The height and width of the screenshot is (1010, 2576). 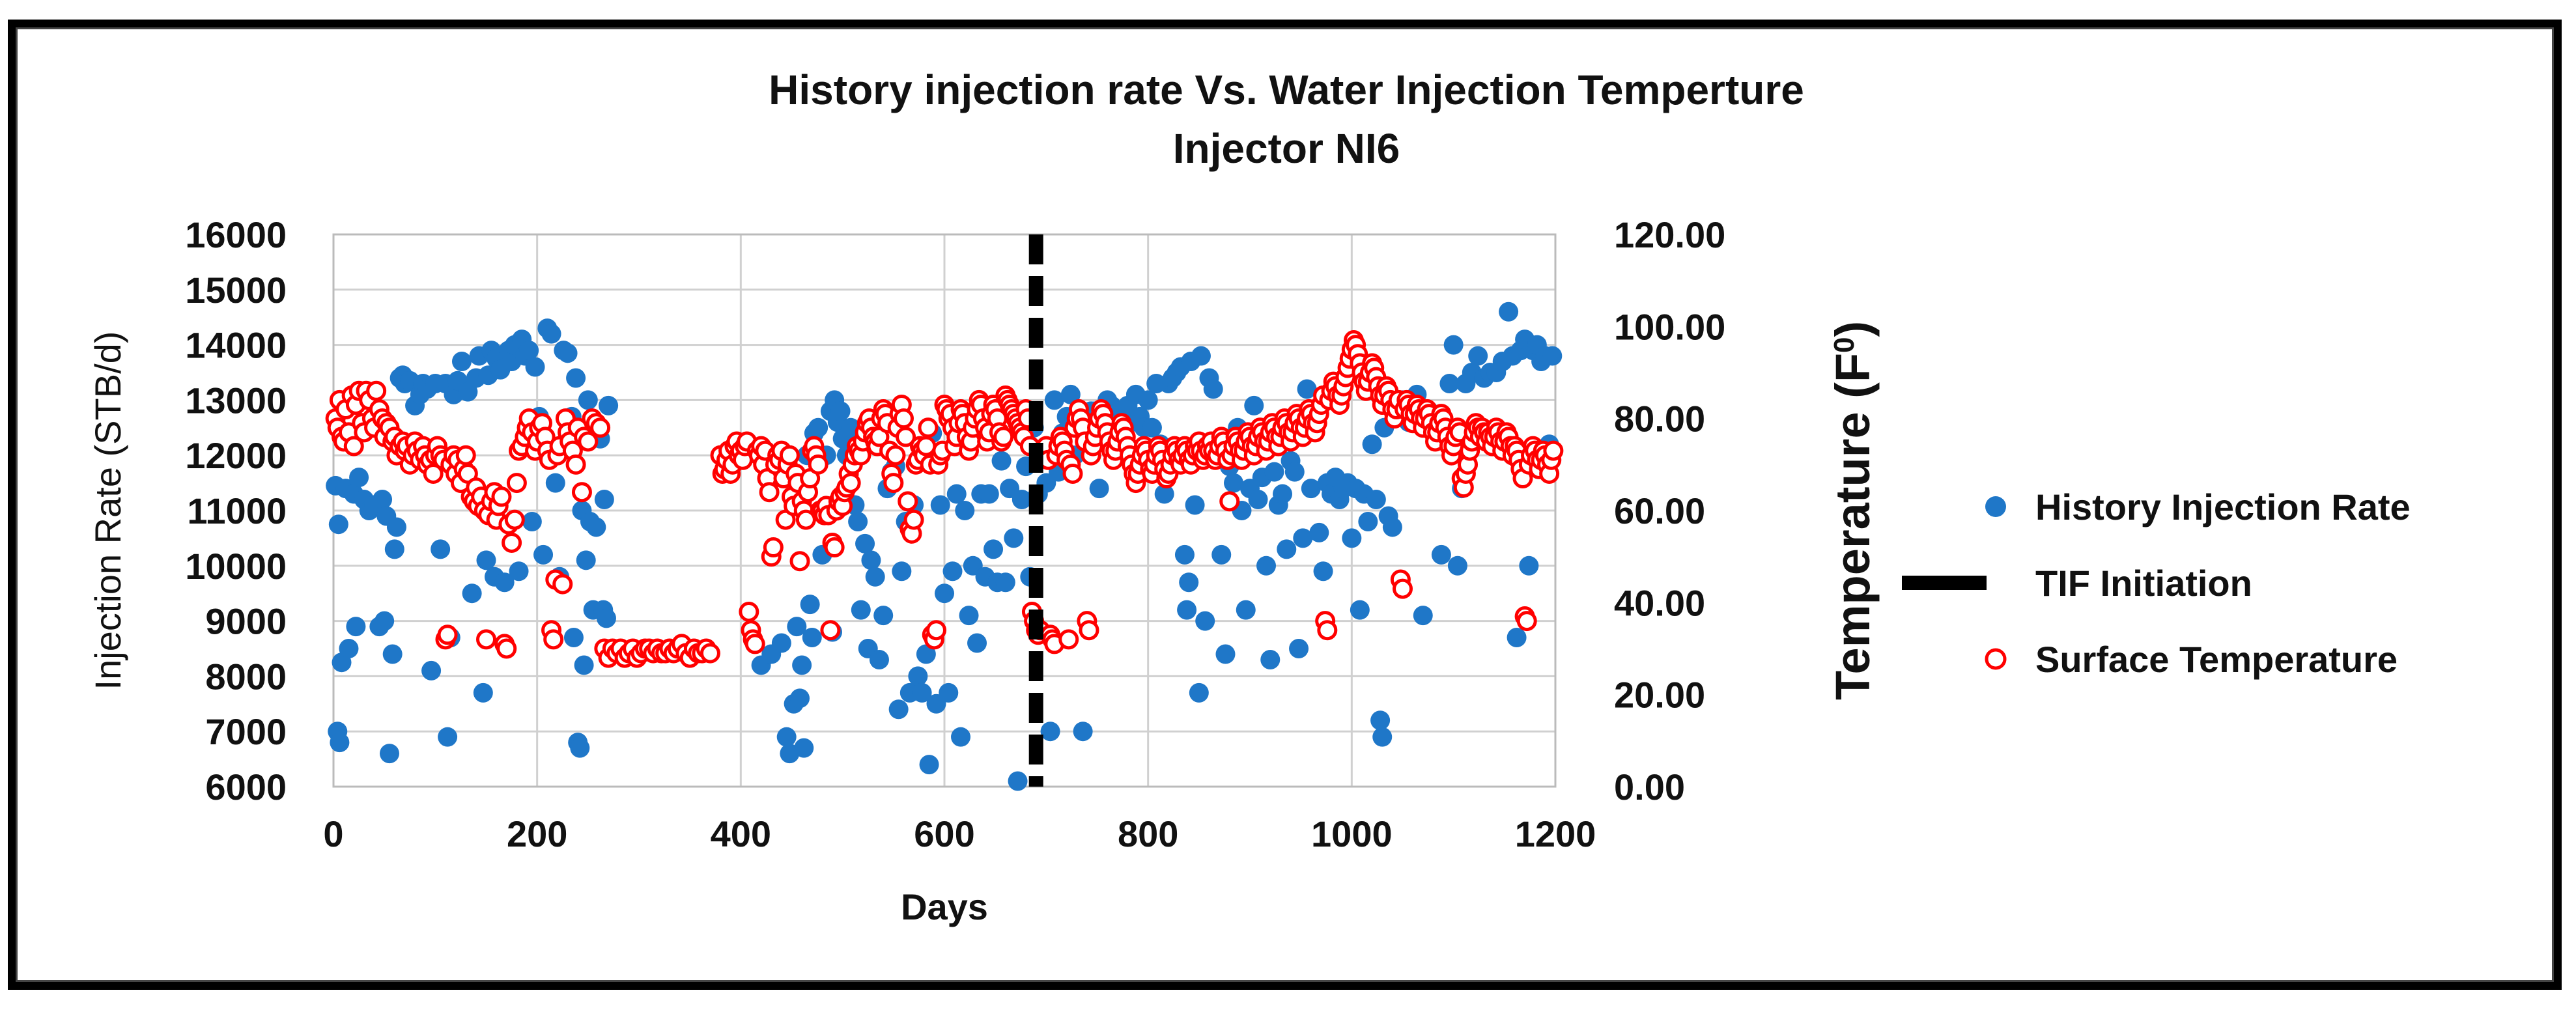 What do you see at coordinates (2198, 506) in the screenshot?
I see `legend-item-rate: History Injection Rate` at bounding box center [2198, 506].